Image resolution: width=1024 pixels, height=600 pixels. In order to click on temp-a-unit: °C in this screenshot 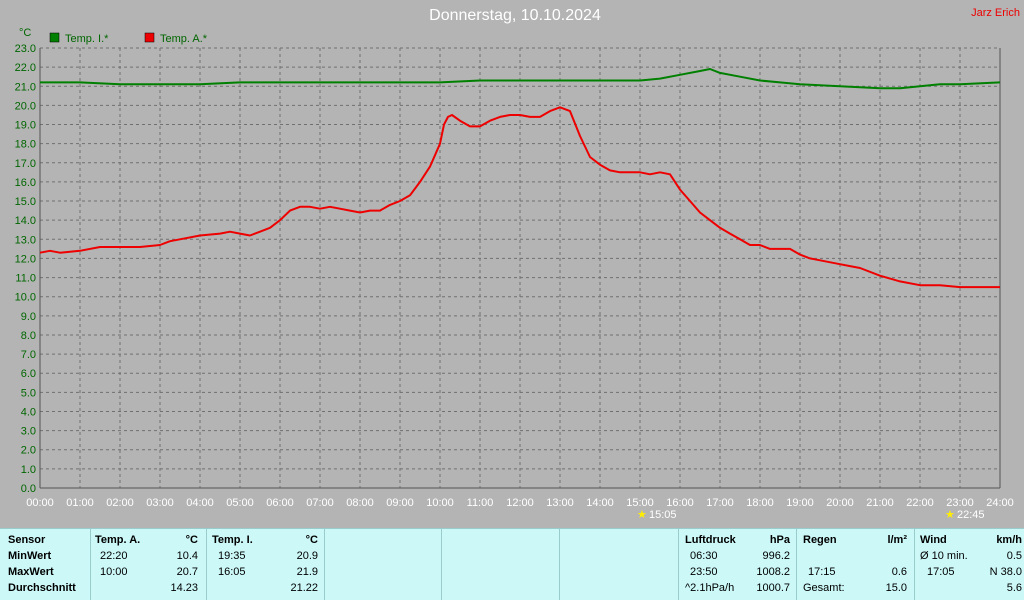, I will do `click(191, 540)`.